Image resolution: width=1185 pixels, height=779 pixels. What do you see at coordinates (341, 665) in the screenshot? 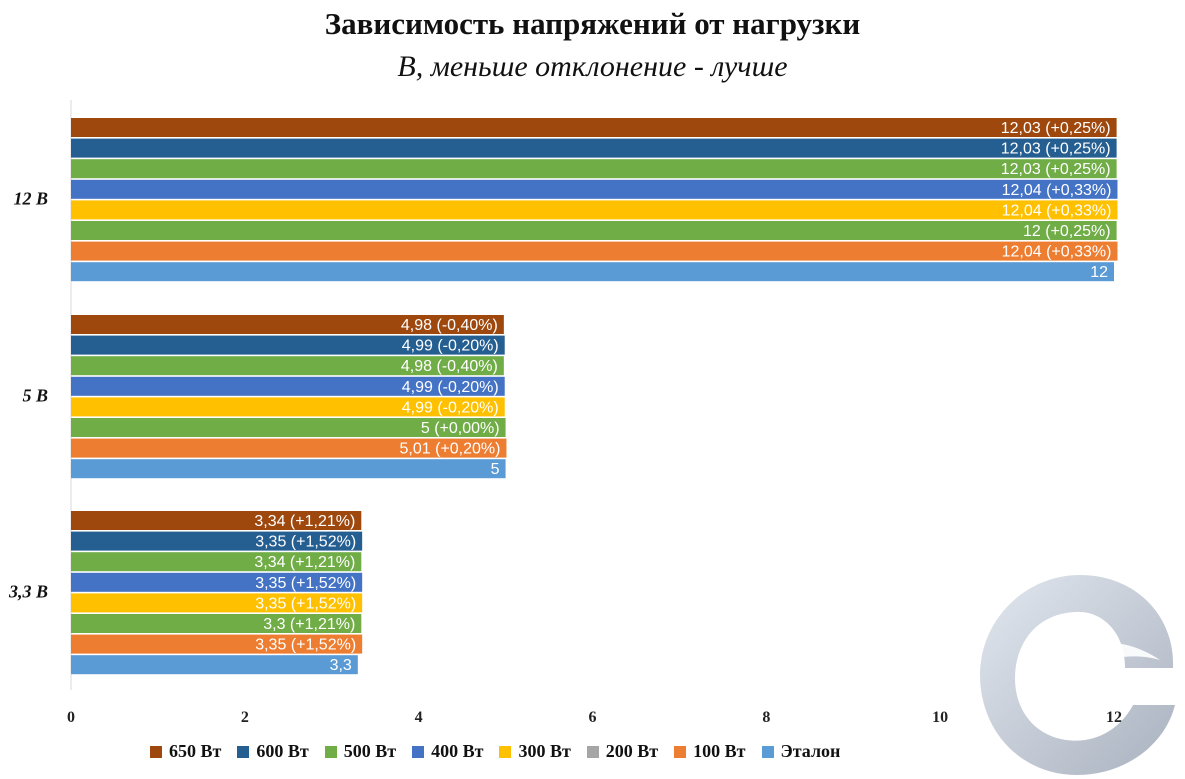
I see `data-label: 3,3` at bounding box center [341, 665].